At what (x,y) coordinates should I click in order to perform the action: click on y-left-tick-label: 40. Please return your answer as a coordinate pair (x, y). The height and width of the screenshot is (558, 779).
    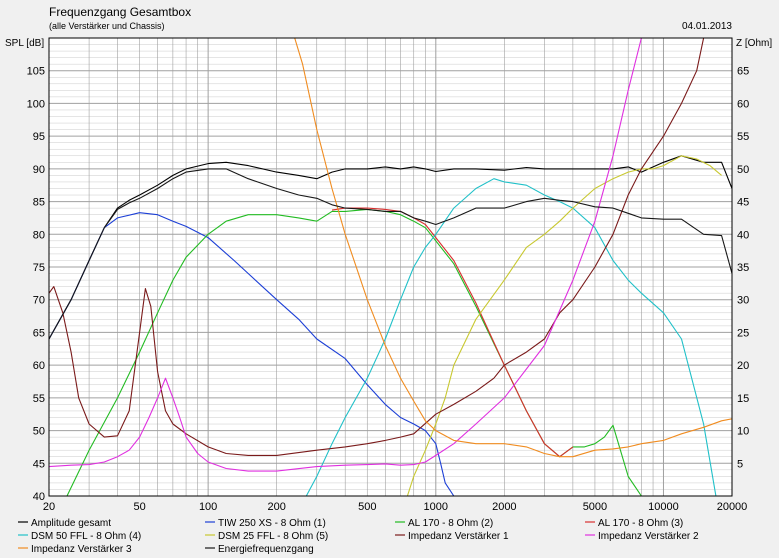
    Looking at the image, I should click on (39, 497).